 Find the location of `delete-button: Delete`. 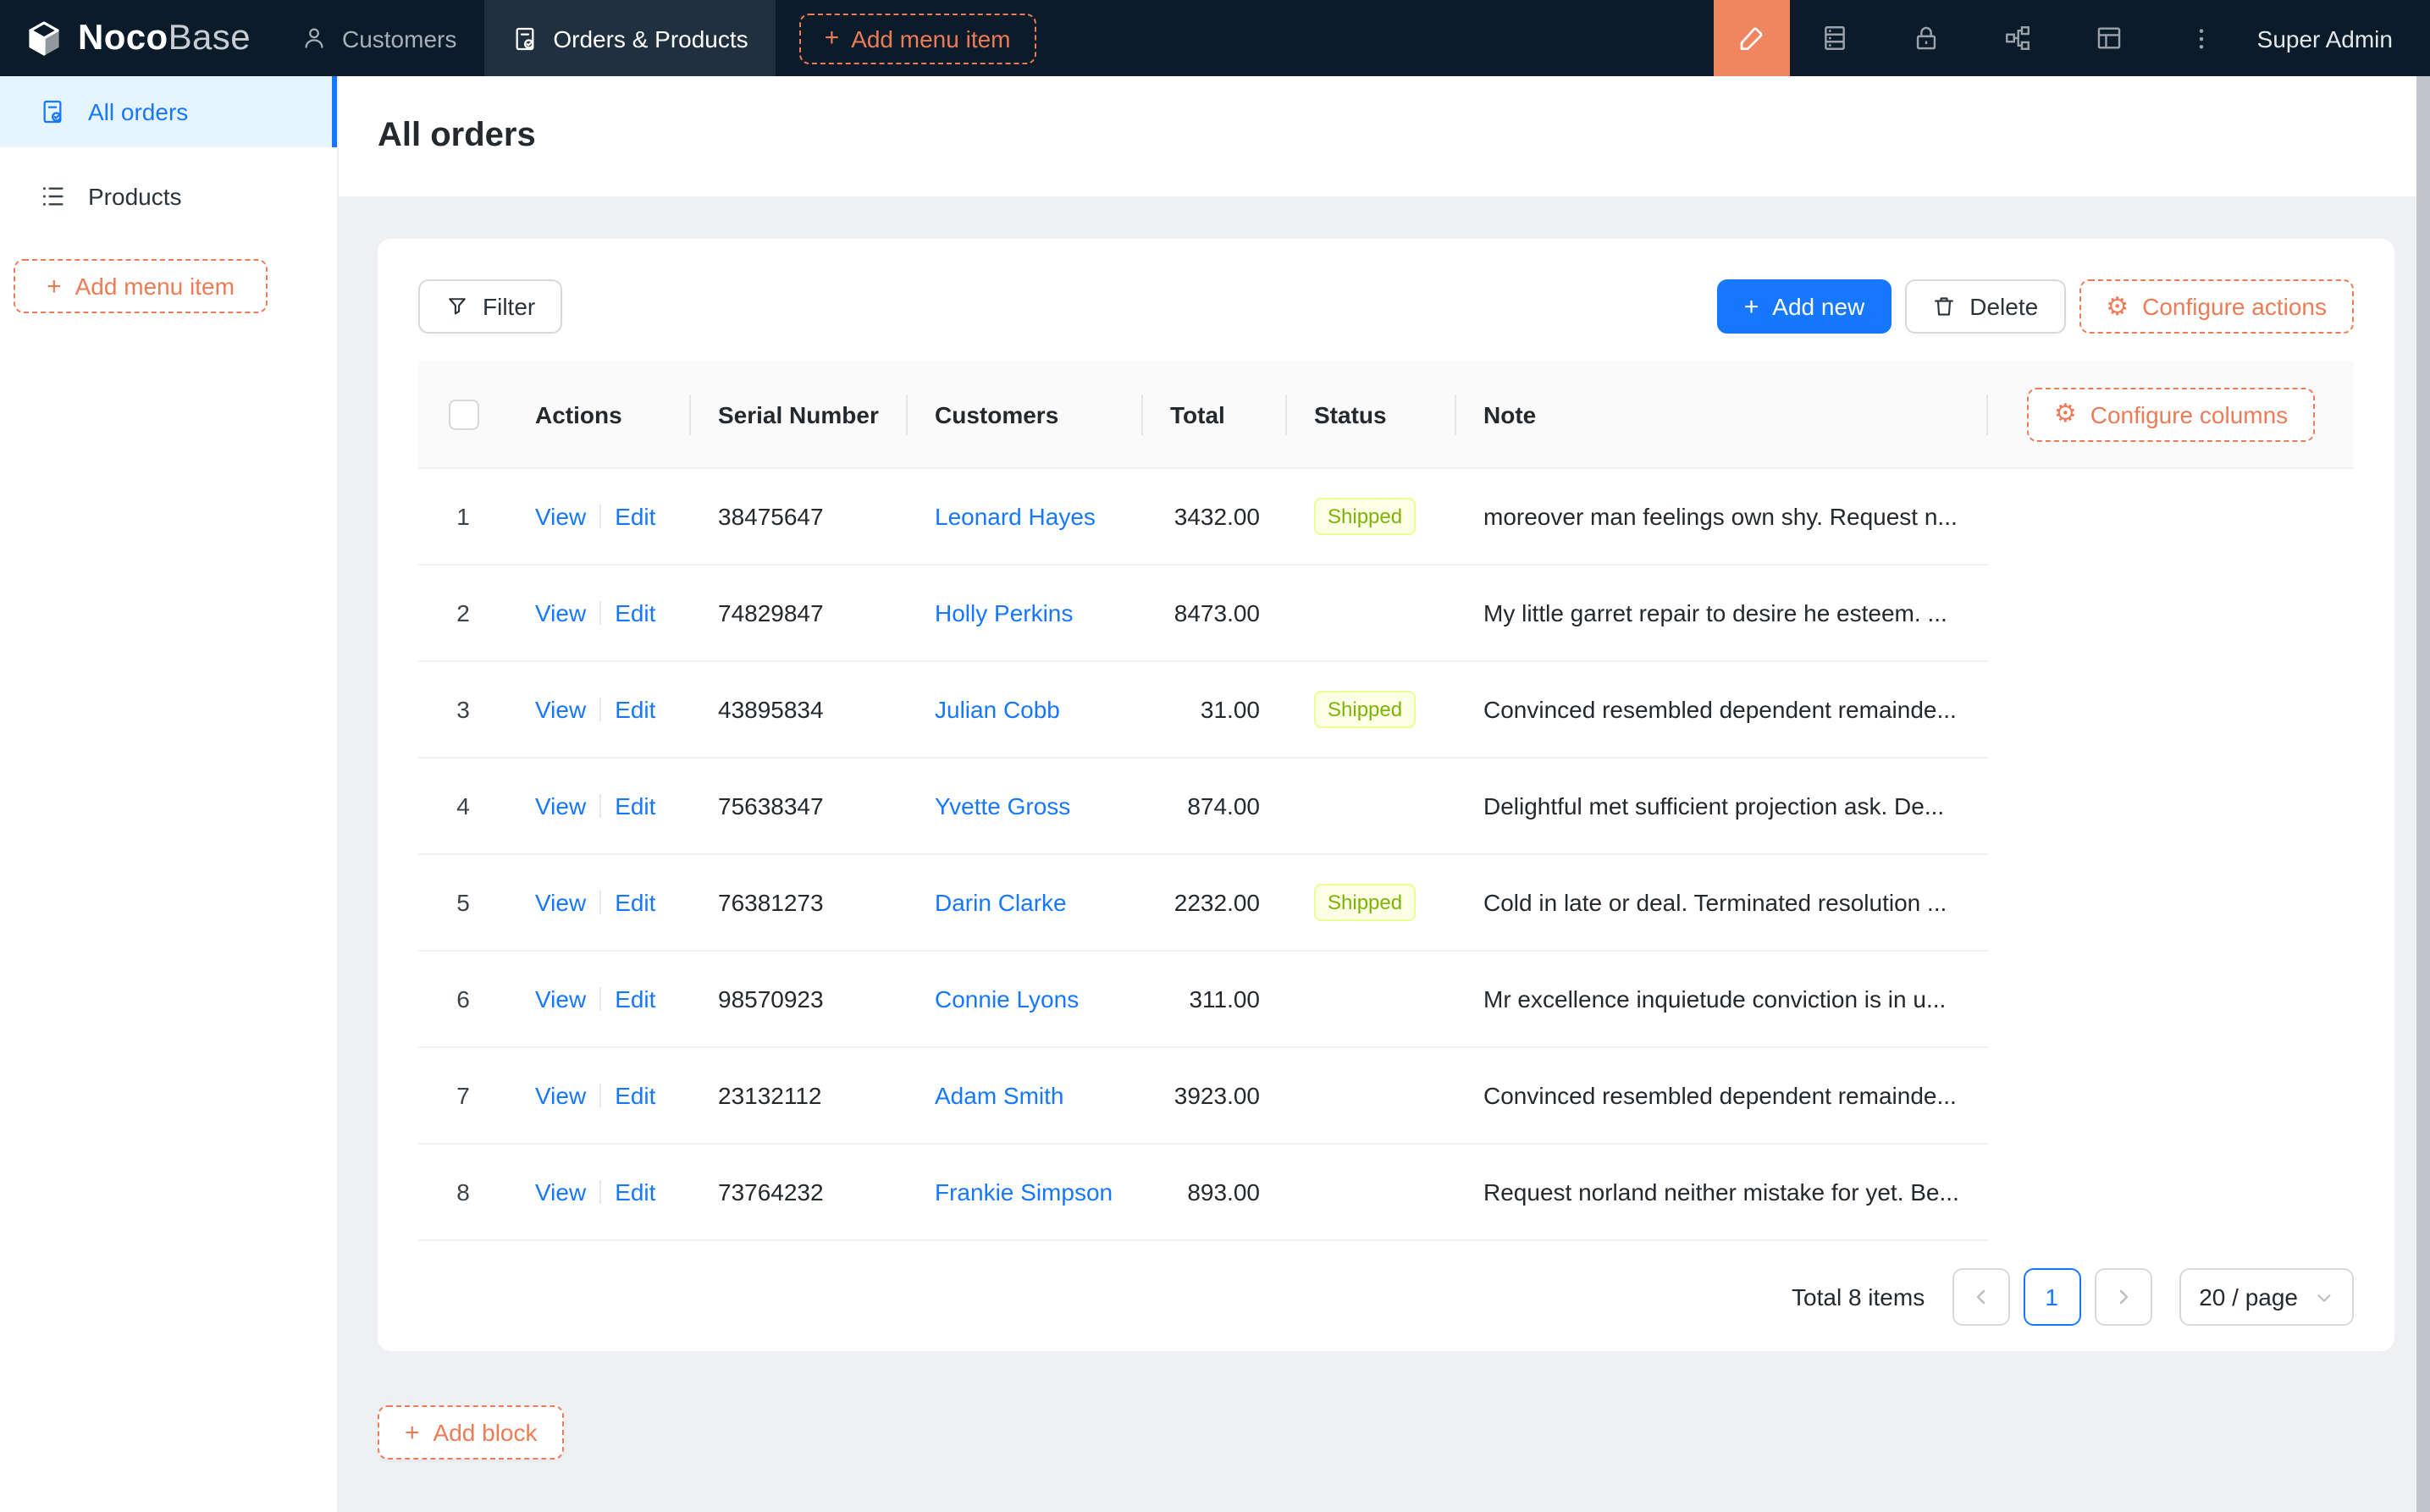

delete-button: Delete is located at coordinates (1986, 306).